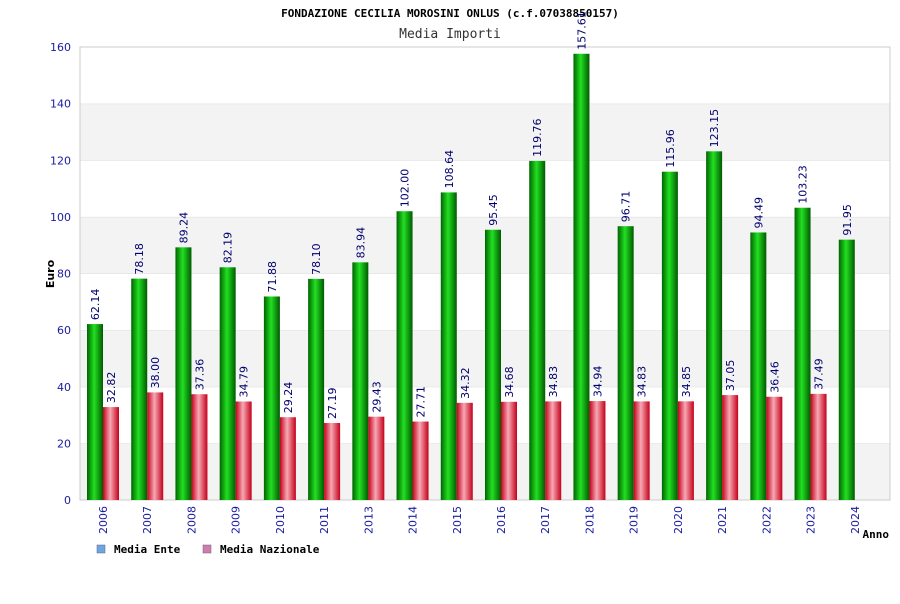  What do you see at coordinates (199, 375) in the screenshot?
I see `data-label: 37.36` at bounding box center [199, 375].